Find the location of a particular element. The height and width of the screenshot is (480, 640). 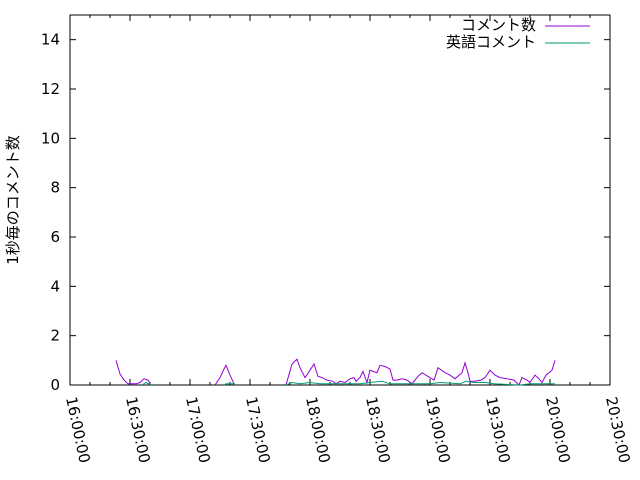

y-tick-label: 10 is located at coordinates (50, 138).